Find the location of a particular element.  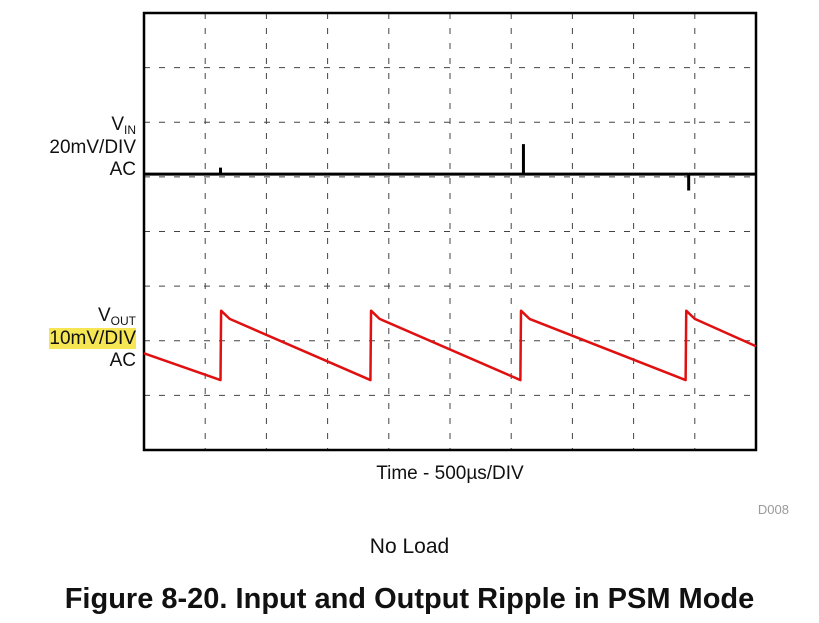

vin-trace is located at coordinates (450, 167).